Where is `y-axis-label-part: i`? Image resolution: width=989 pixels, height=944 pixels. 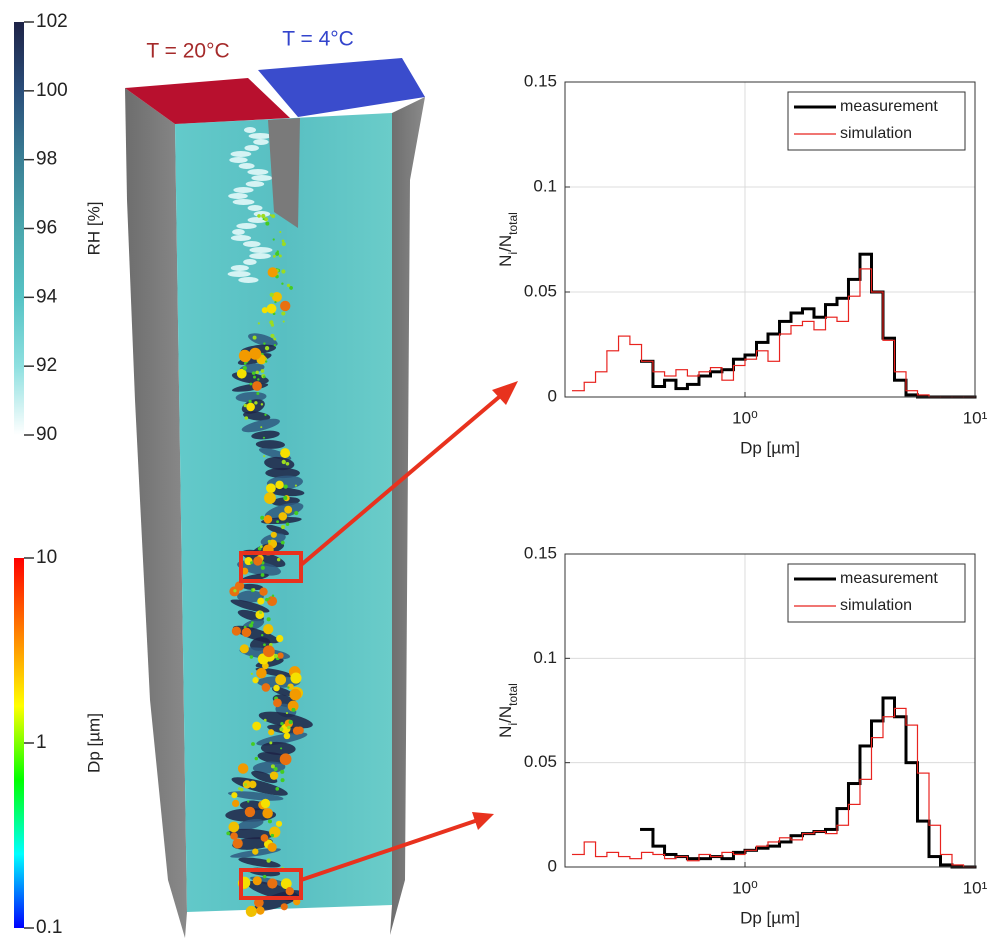
y-axis-label-part: i is located at coordinates (513, 724).